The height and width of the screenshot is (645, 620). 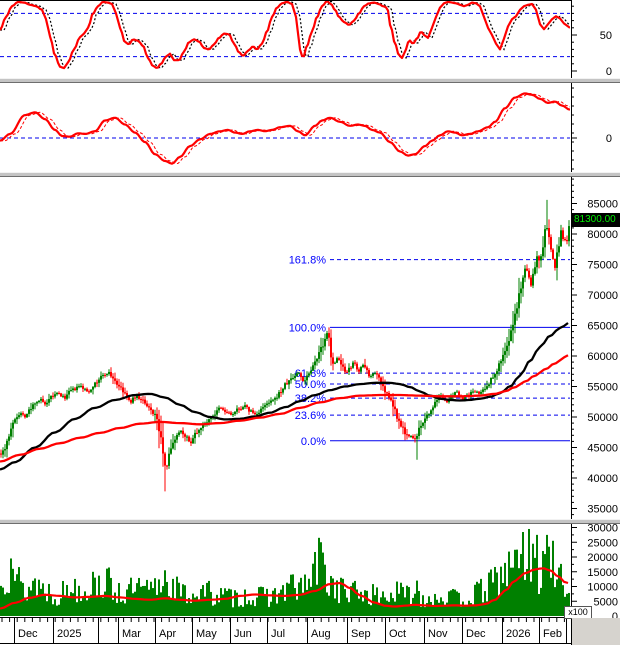 I want to click on fib-label: 23.6%, so click(x=310, y=416).